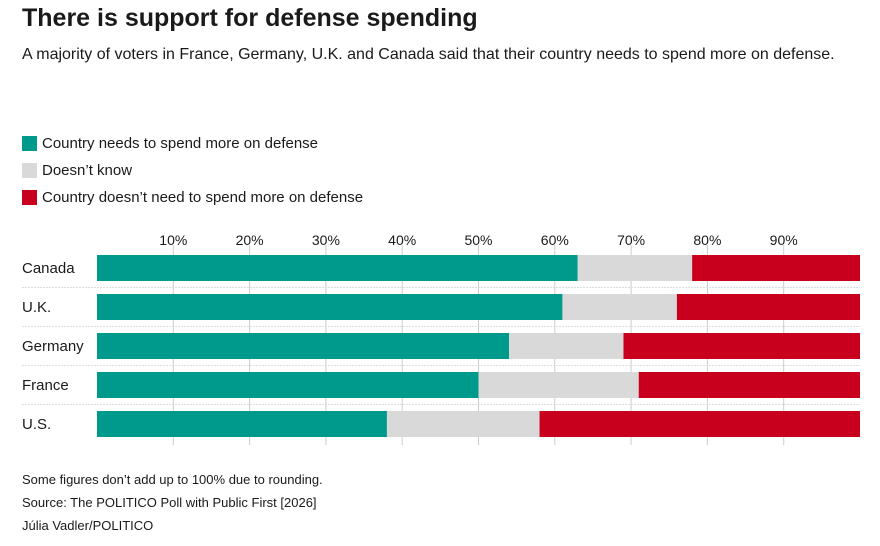 The width and height of the screenshot is (880, 546). I want to click on category-label: Germany, so click(53, 346).